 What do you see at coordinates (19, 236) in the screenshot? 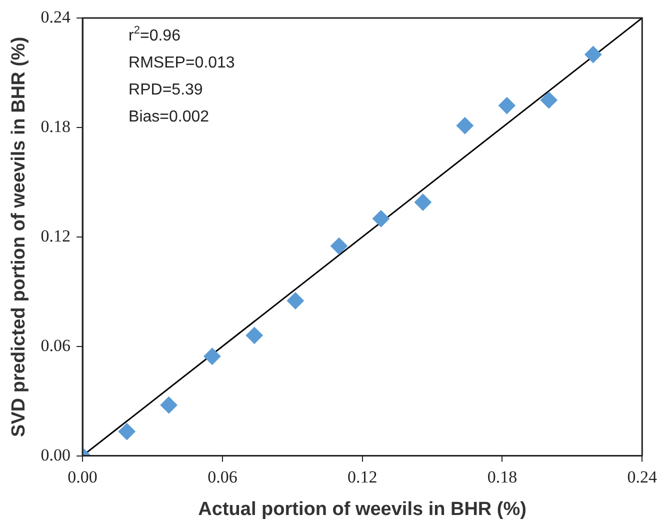
I see `y-axis-title: SVD predicted portion of weevils in BHR (%)` at bounding box center [19, 236].